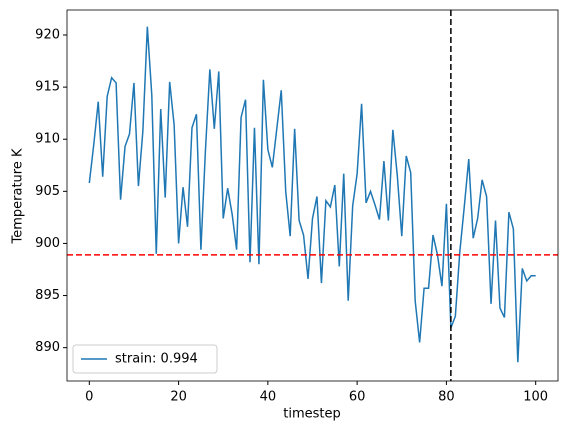 The height and width of the screenshot is (437, 572). Describe the element at coordinates (312, 414) in the screenshot. I see `x-axis-label: timestep` at that location.